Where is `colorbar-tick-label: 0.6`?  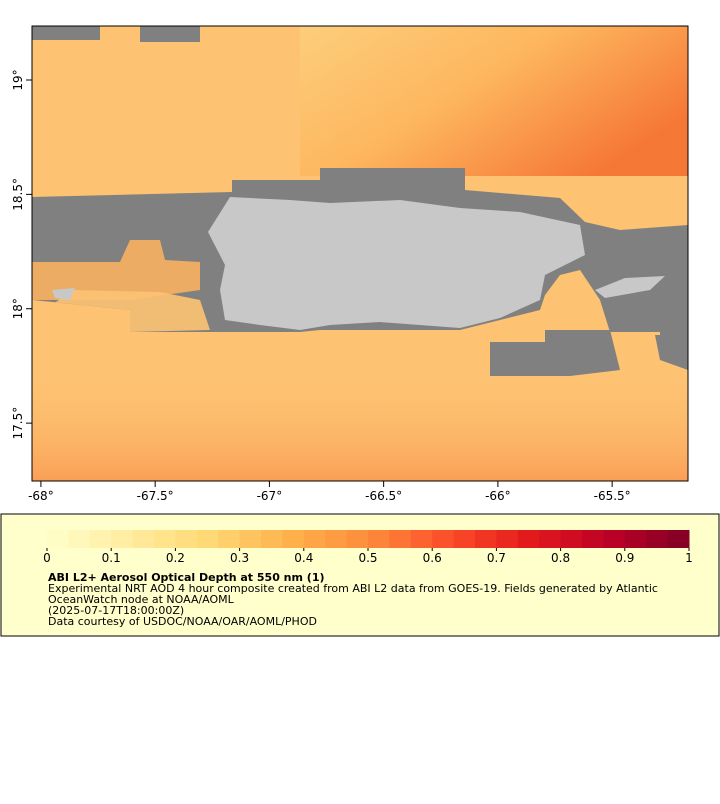 colorbar-tick-label: 0.6 is located at coordinates (432, 558).